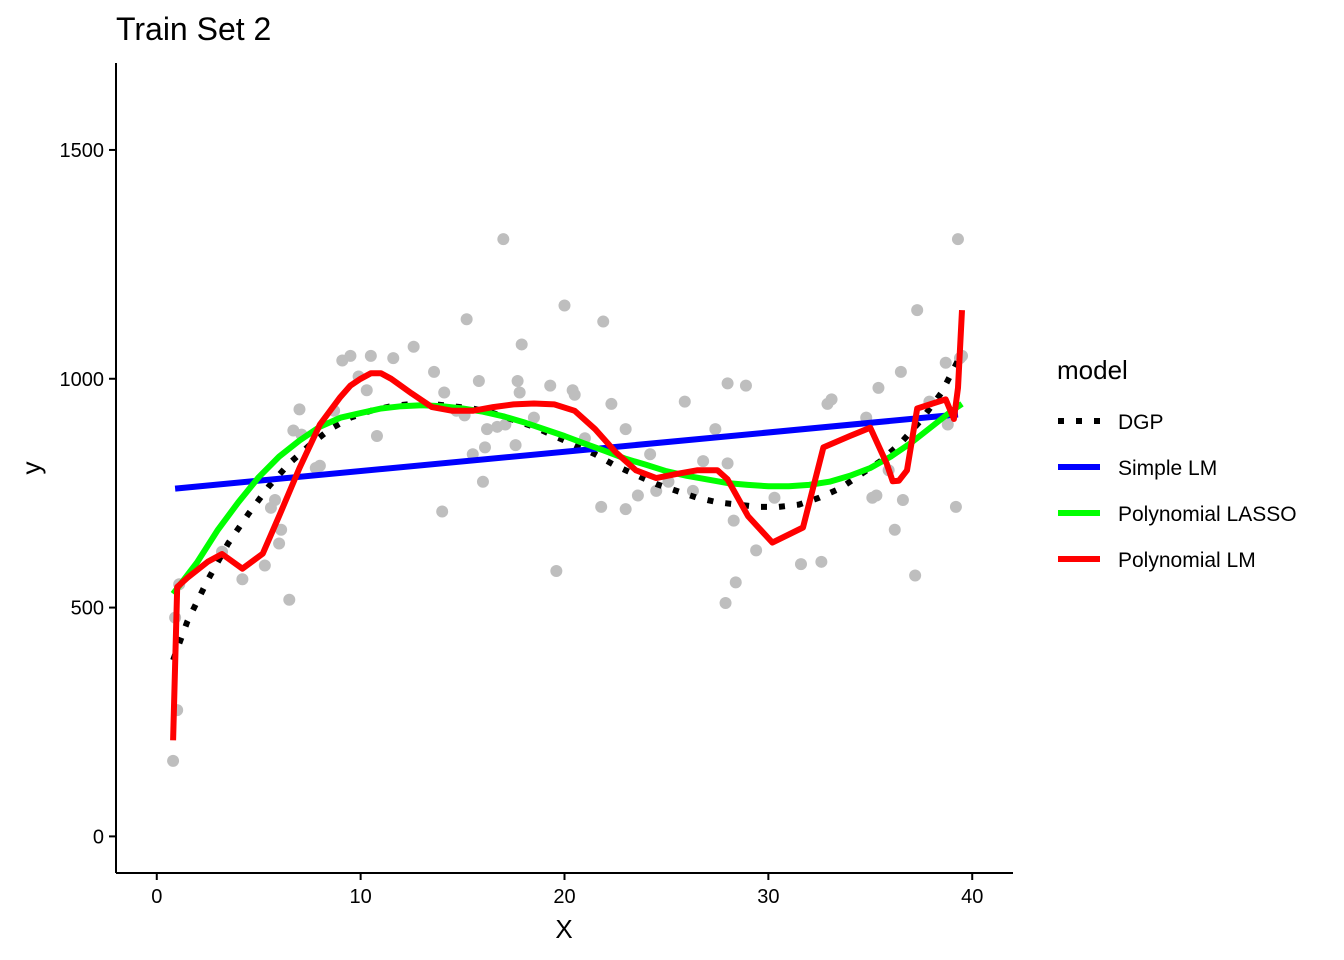 This screenshot has width=1344, height=960. What do you see at coordinates (1187, 560) in the screenshot?
I see `legend-label: Polynomial LM` at bounding box center [1187, 560].